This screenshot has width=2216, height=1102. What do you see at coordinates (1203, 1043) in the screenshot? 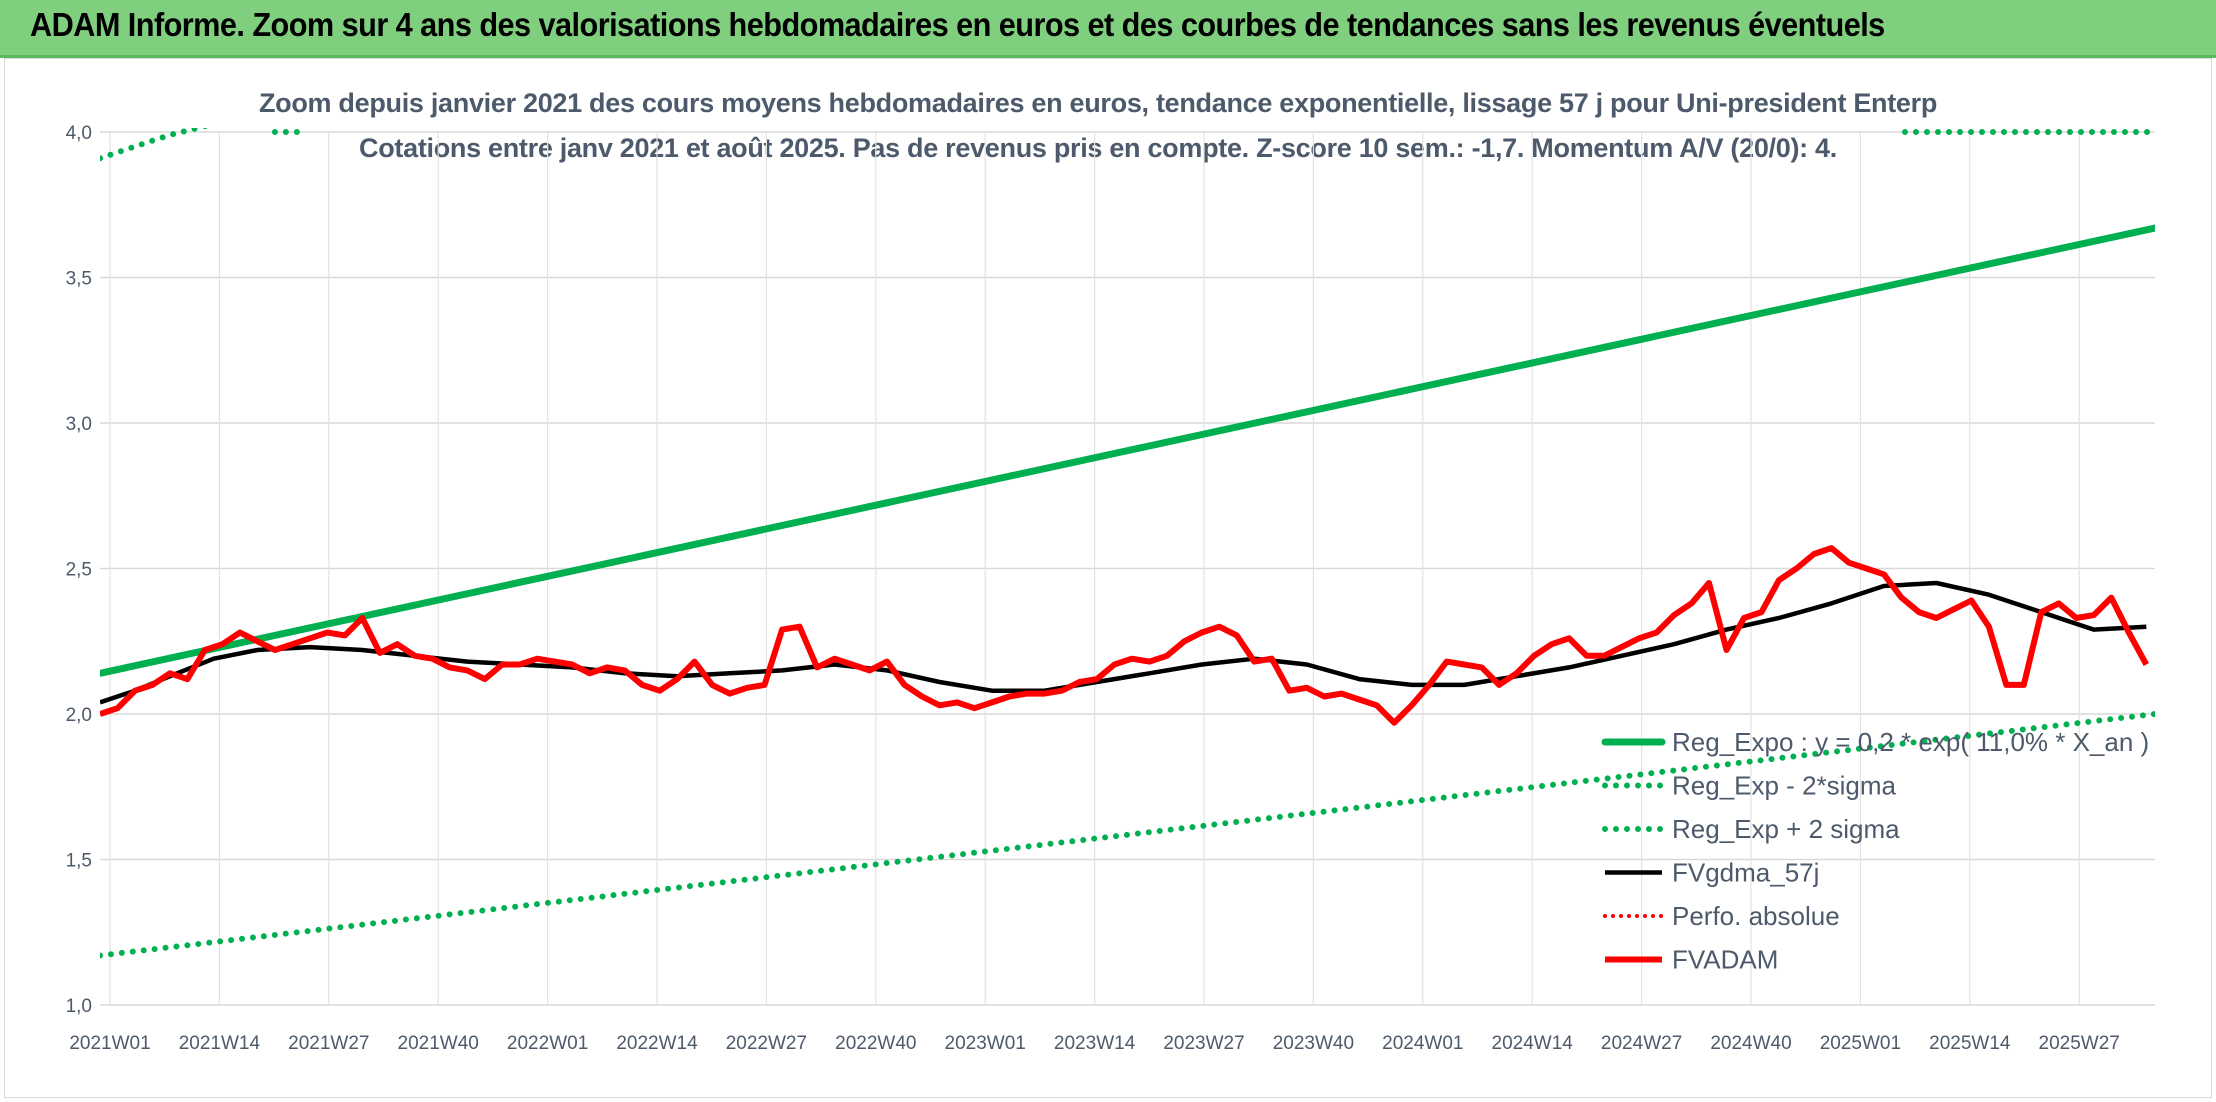
I see `x-tick-label: 2023W27` at bounding box center [1203, 1043].